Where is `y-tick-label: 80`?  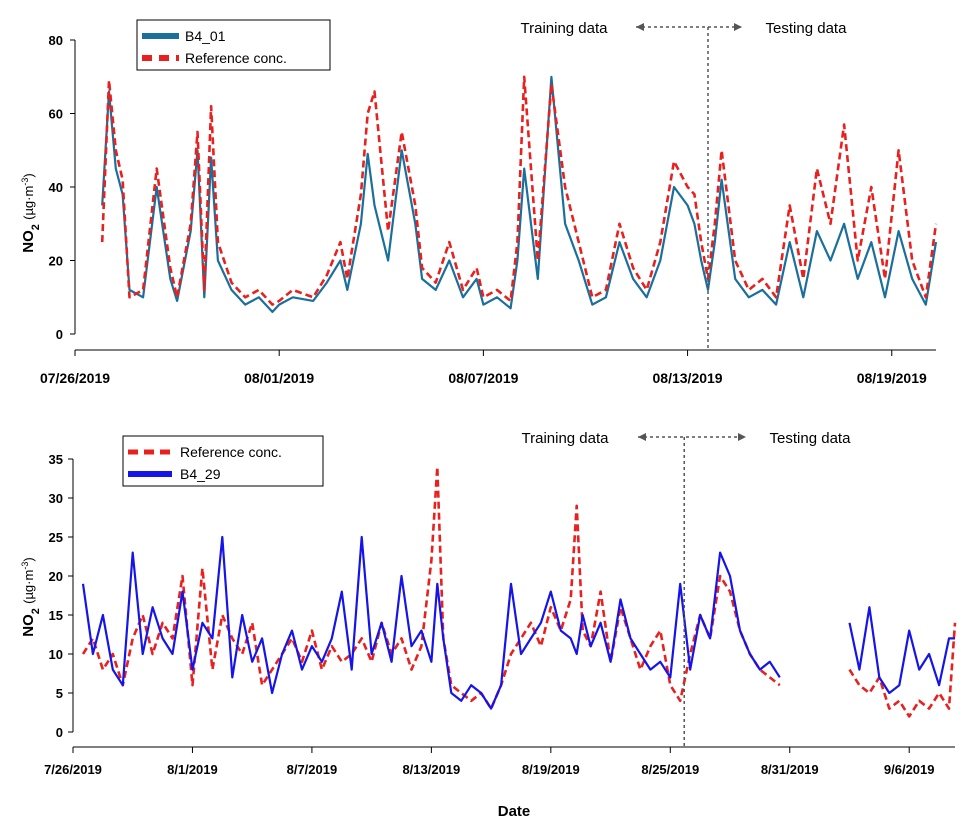 y-tick-label: 80 is located at coordinates (56, 40).